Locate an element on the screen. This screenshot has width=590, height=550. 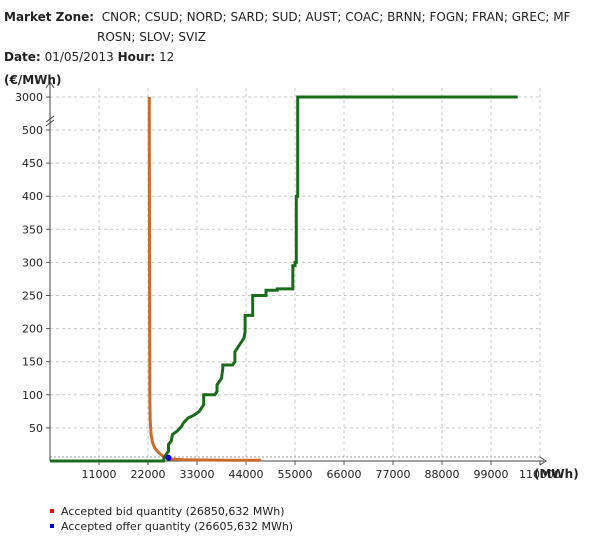
y-tick-label: 400 is located at coordinates (32, 196).